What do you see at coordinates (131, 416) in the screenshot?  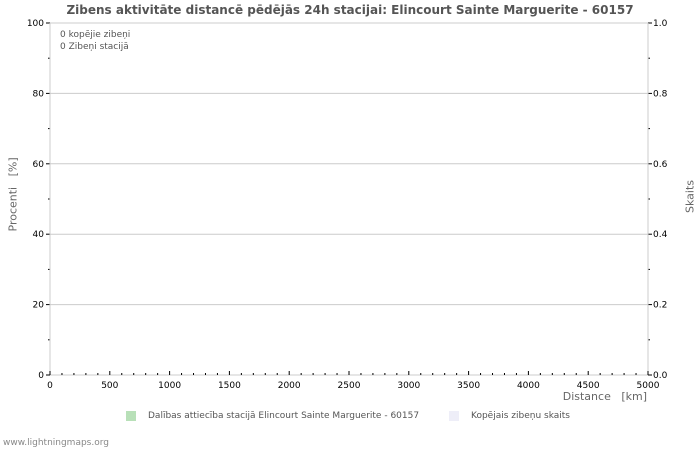 I see `legend-swatch-green` at bounding box center [131, 416].